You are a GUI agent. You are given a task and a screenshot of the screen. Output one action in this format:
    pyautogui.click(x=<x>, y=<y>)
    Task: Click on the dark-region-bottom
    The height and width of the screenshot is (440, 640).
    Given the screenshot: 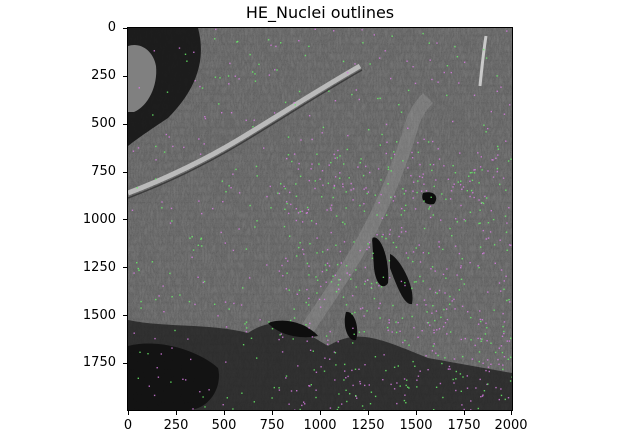 What is the action you would take?
    pyautogui.click(x=320, y=365)
    